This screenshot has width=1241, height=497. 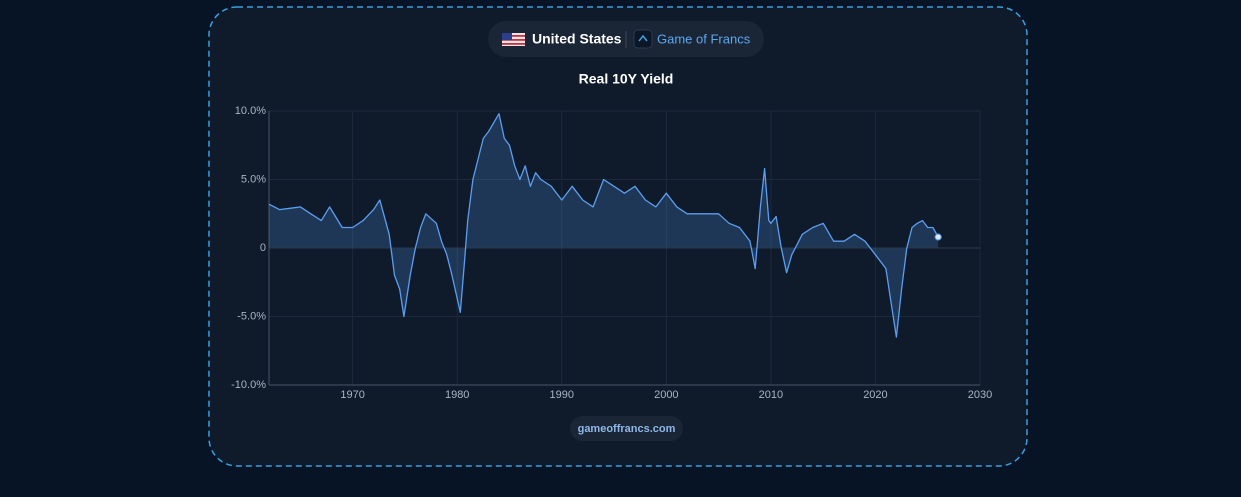 I want to click on x-tick-label: 2030, so click(x=980, y=395).